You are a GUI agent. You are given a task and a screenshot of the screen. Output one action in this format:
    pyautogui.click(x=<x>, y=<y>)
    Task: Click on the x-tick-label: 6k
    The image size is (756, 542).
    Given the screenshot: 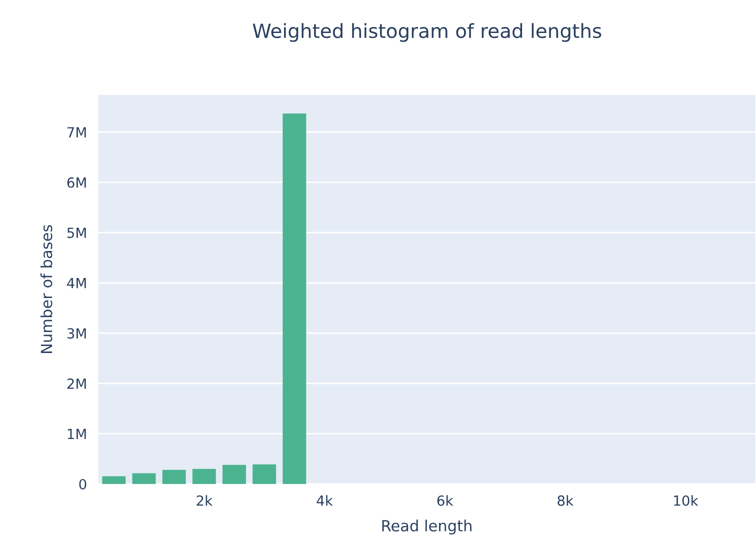 What is the action you would take?
    pyautogui.click(x=445, y=500)
    